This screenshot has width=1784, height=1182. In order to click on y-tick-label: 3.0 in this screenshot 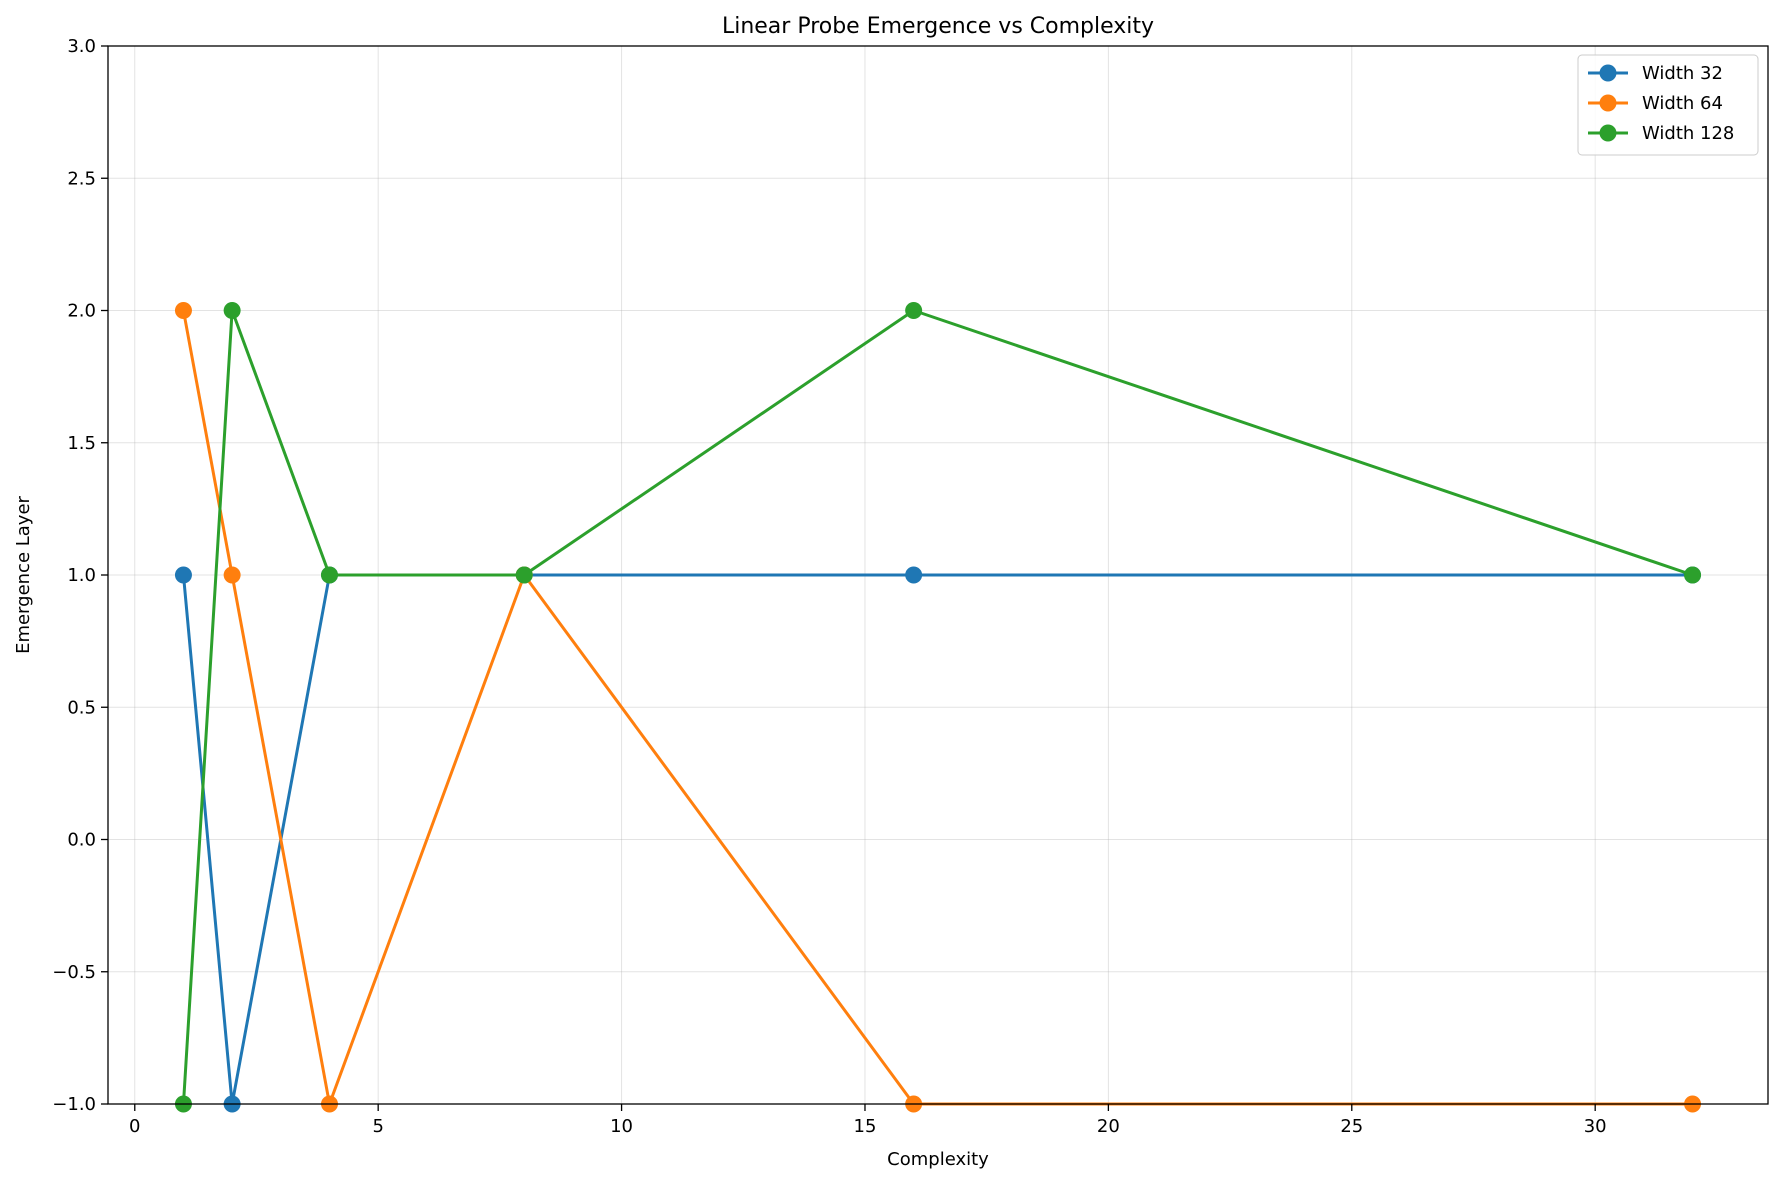, I will do `click(81, 46)`.